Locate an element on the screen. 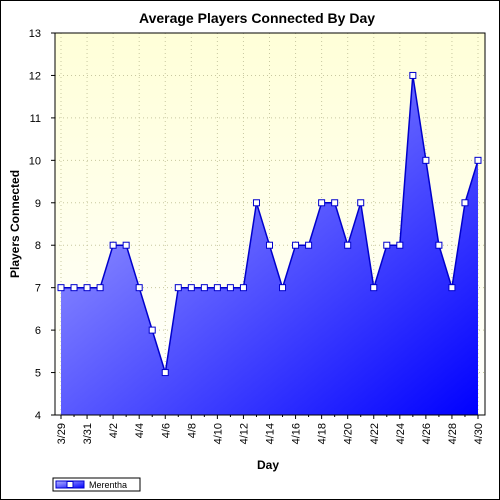 The image size is (500, 500). y-tick-label: 12 is located at coordinates (35, 76).